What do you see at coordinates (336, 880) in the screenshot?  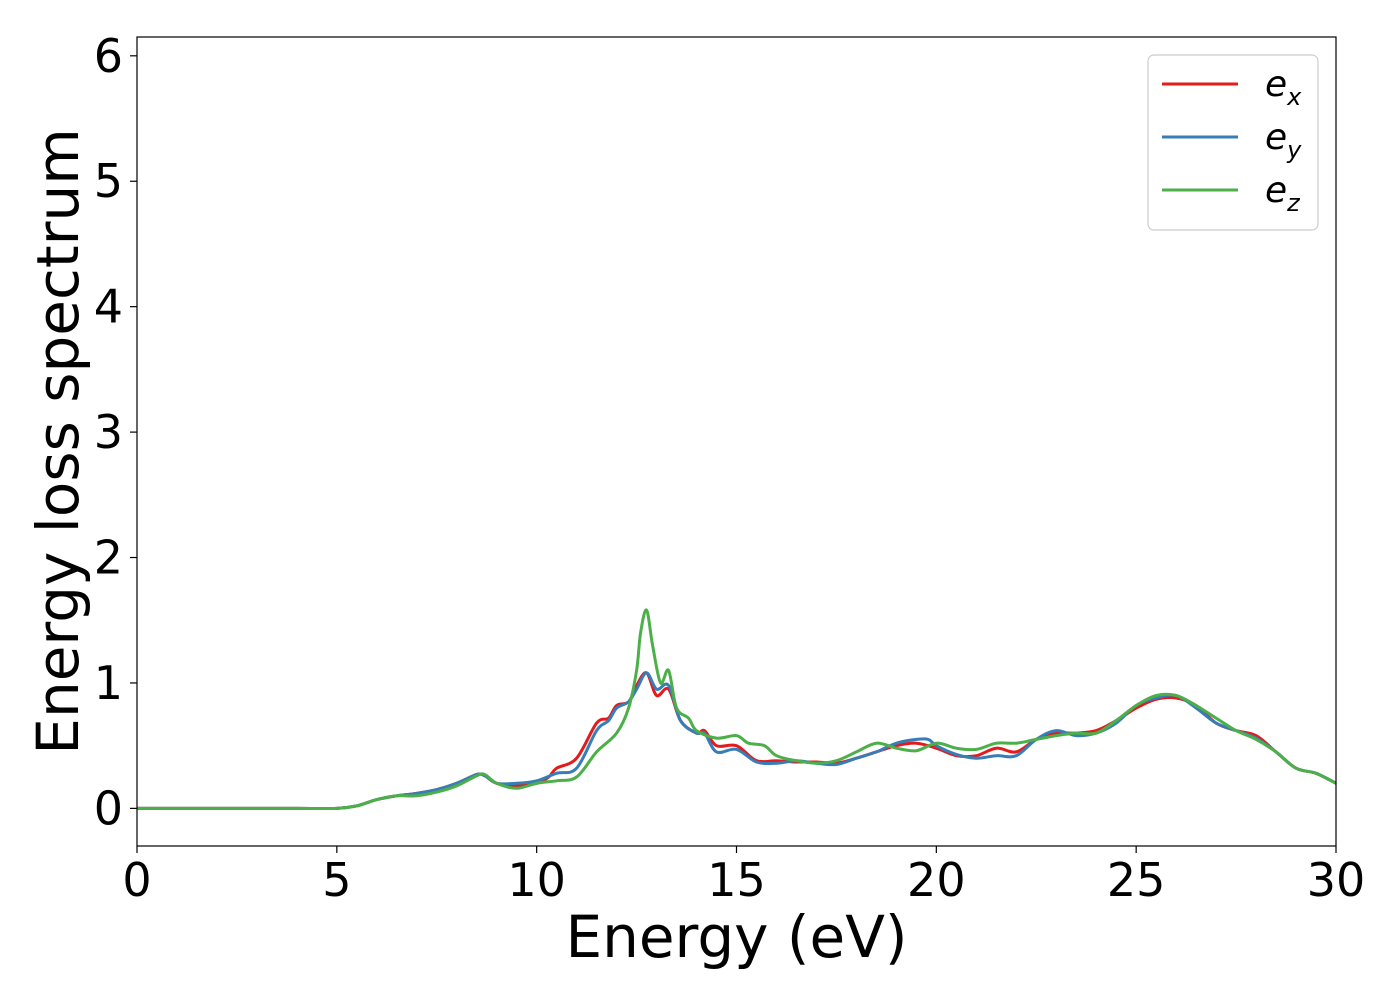 I see `x-tick-label: 5` at bounding box center [336, 880].